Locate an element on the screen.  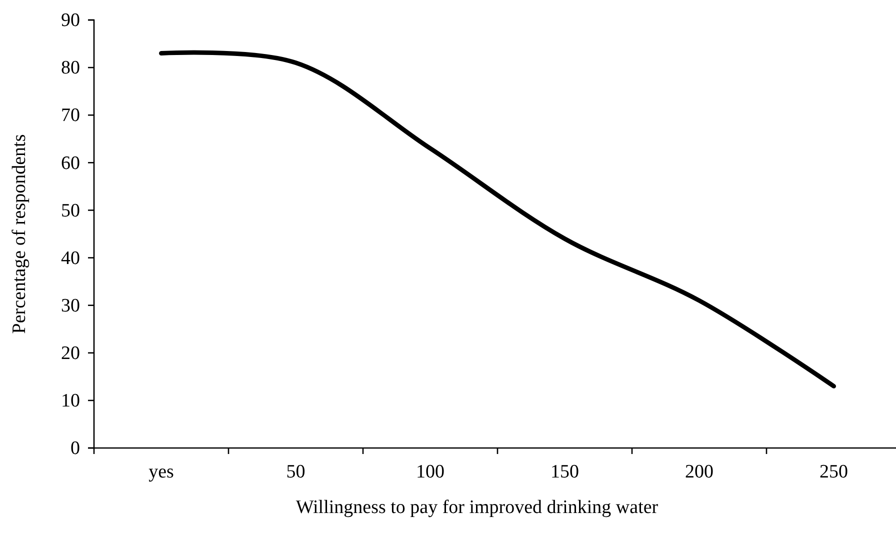
x-tick-label: yes is located at coordinates (161, 471).